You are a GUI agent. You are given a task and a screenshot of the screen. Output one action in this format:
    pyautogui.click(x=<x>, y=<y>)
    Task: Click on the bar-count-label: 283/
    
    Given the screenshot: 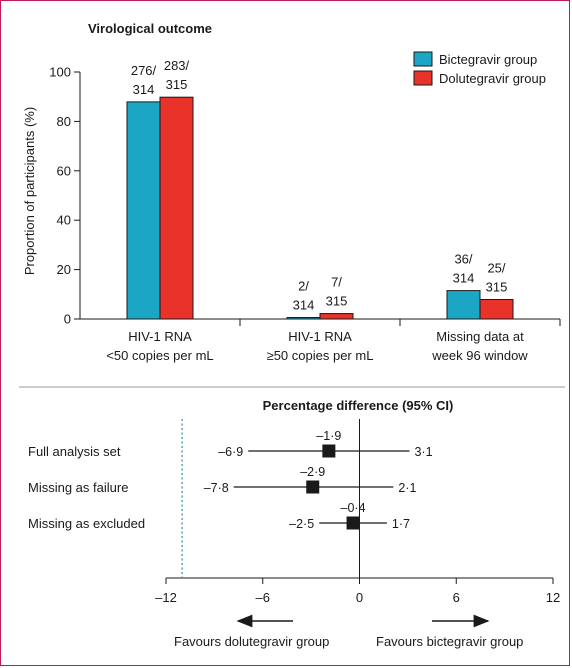 What is the action you would take?
    pyautogui.click(x=177, y=65)
    